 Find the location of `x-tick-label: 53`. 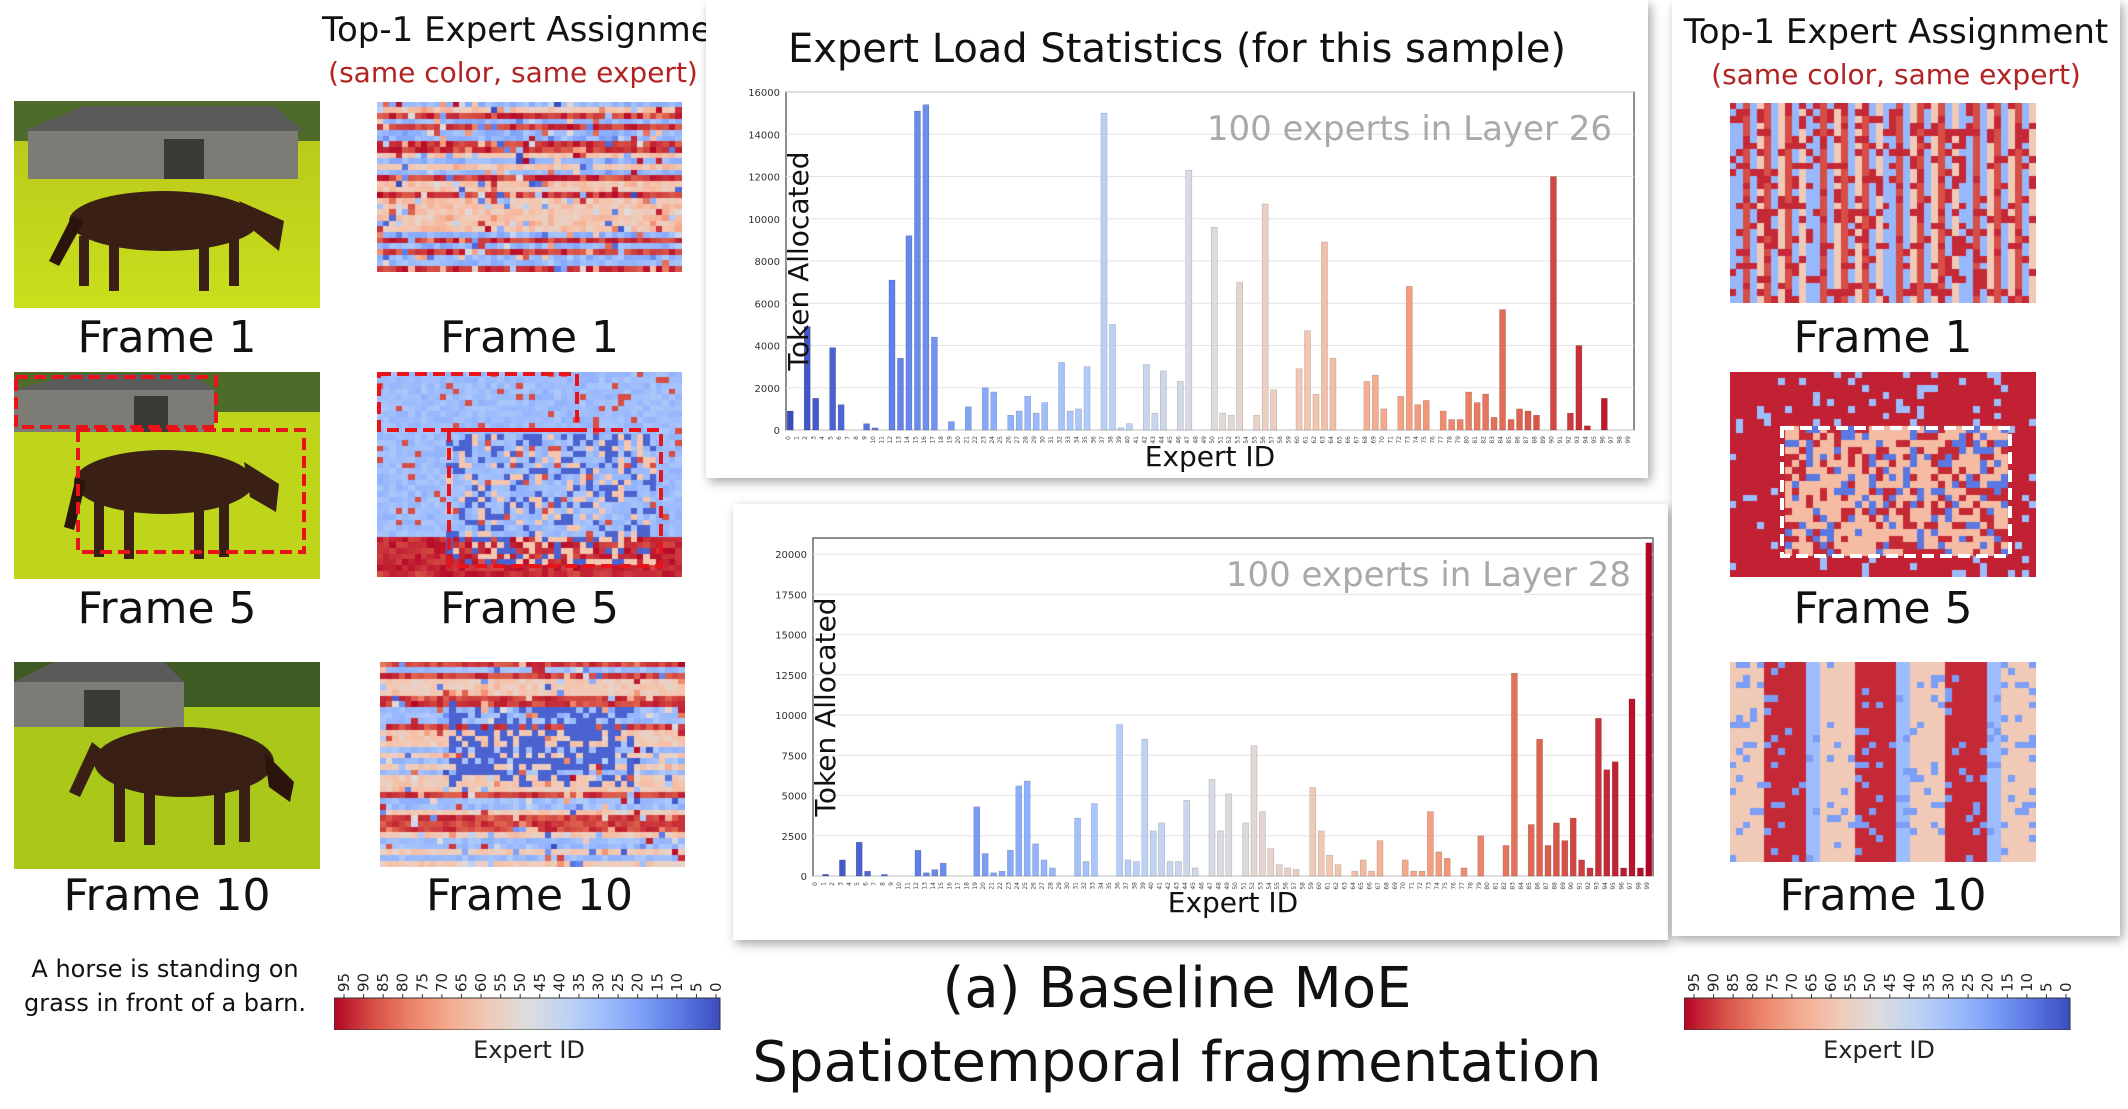

x-tick-label: 53 is located at coordinates (1260, 886).